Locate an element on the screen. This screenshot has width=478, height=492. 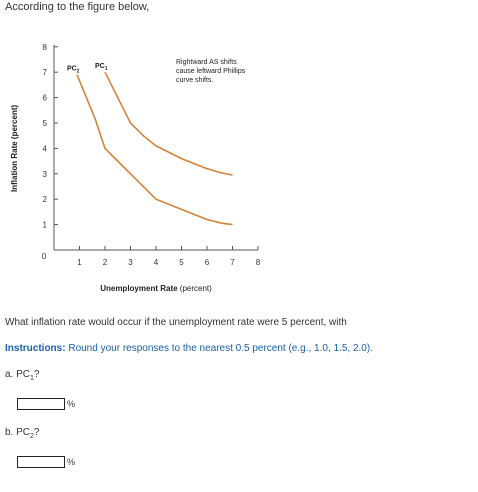
part-a-prefix: a. PC is located at coordinates (18, 374).